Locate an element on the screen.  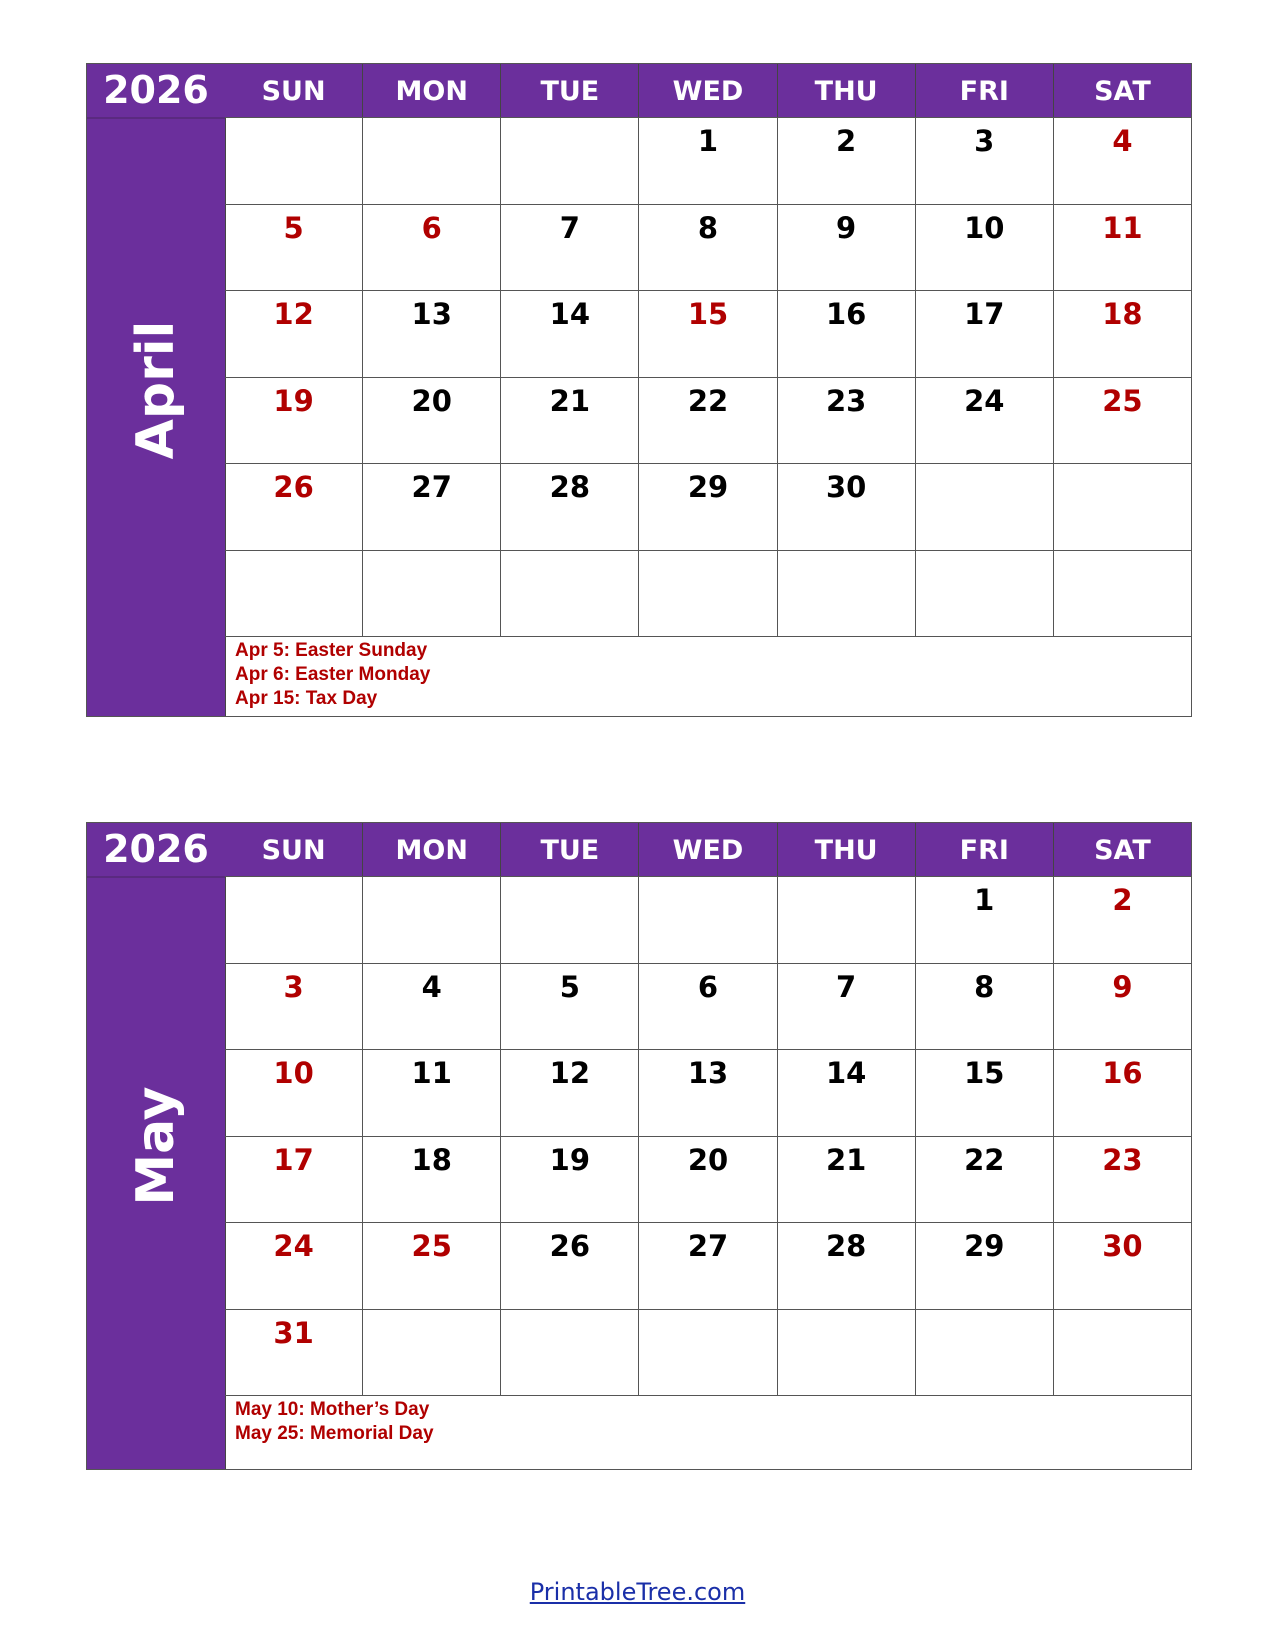
day-cell: 31 is located at coordinates (293, 1332).